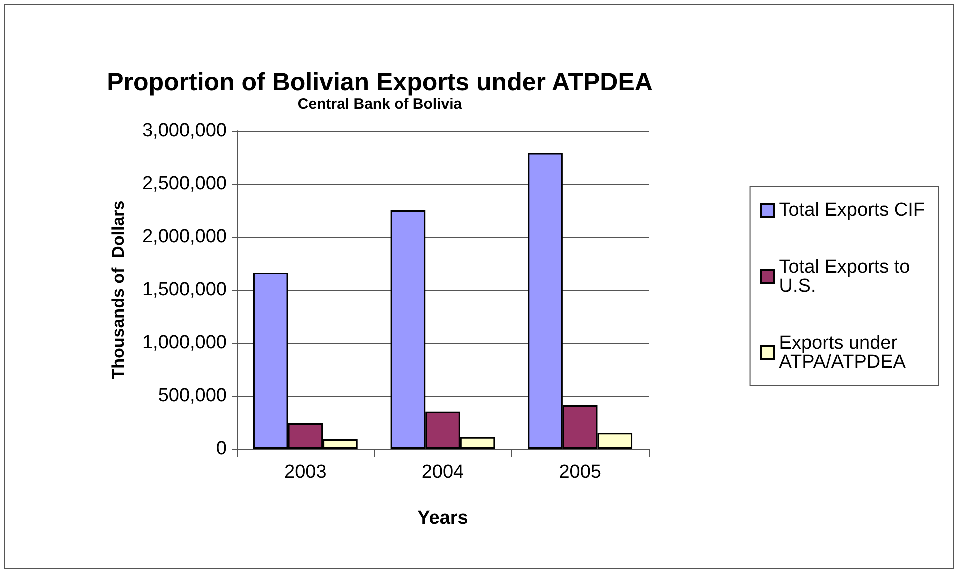 The width and height of the screenshot is (958, 573). I want to click on chart-subtitle: Central Bank of Bolivia, so click(380, 104).